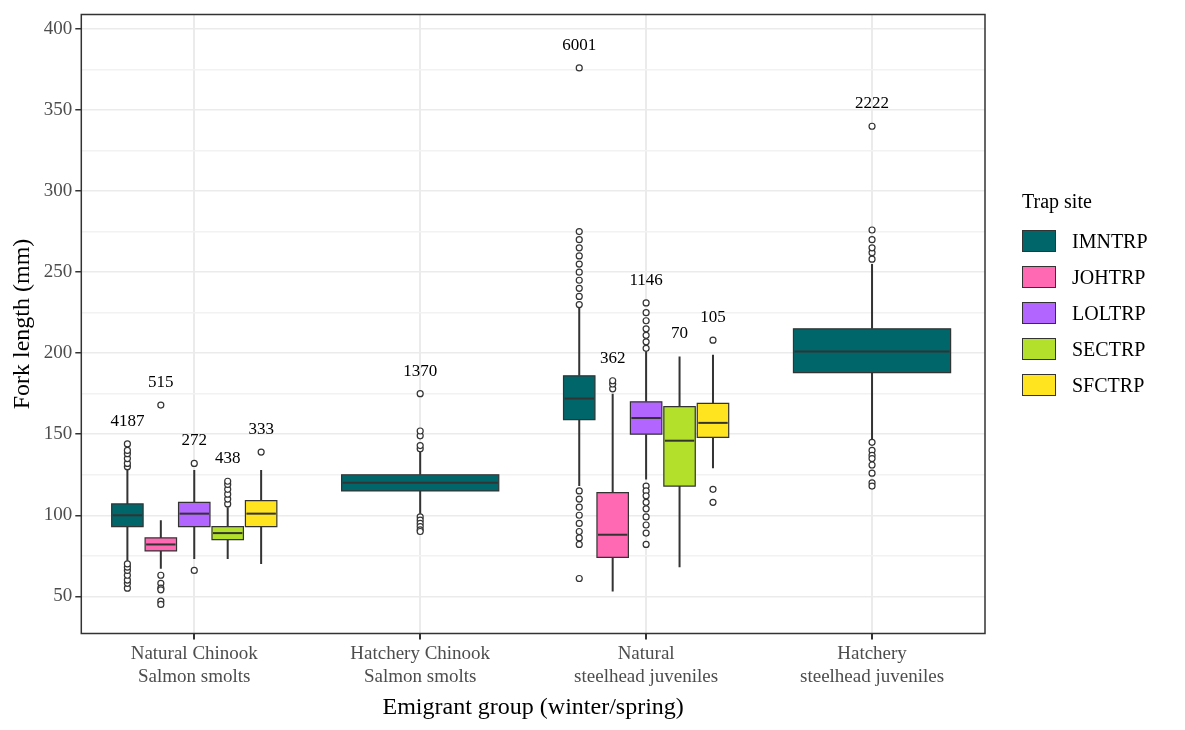 This screenshot has width=1185, height=730. Describe the element at coordinates (1109, 349) in the screenshot. I see `legend-label: SECTRP` at that location.